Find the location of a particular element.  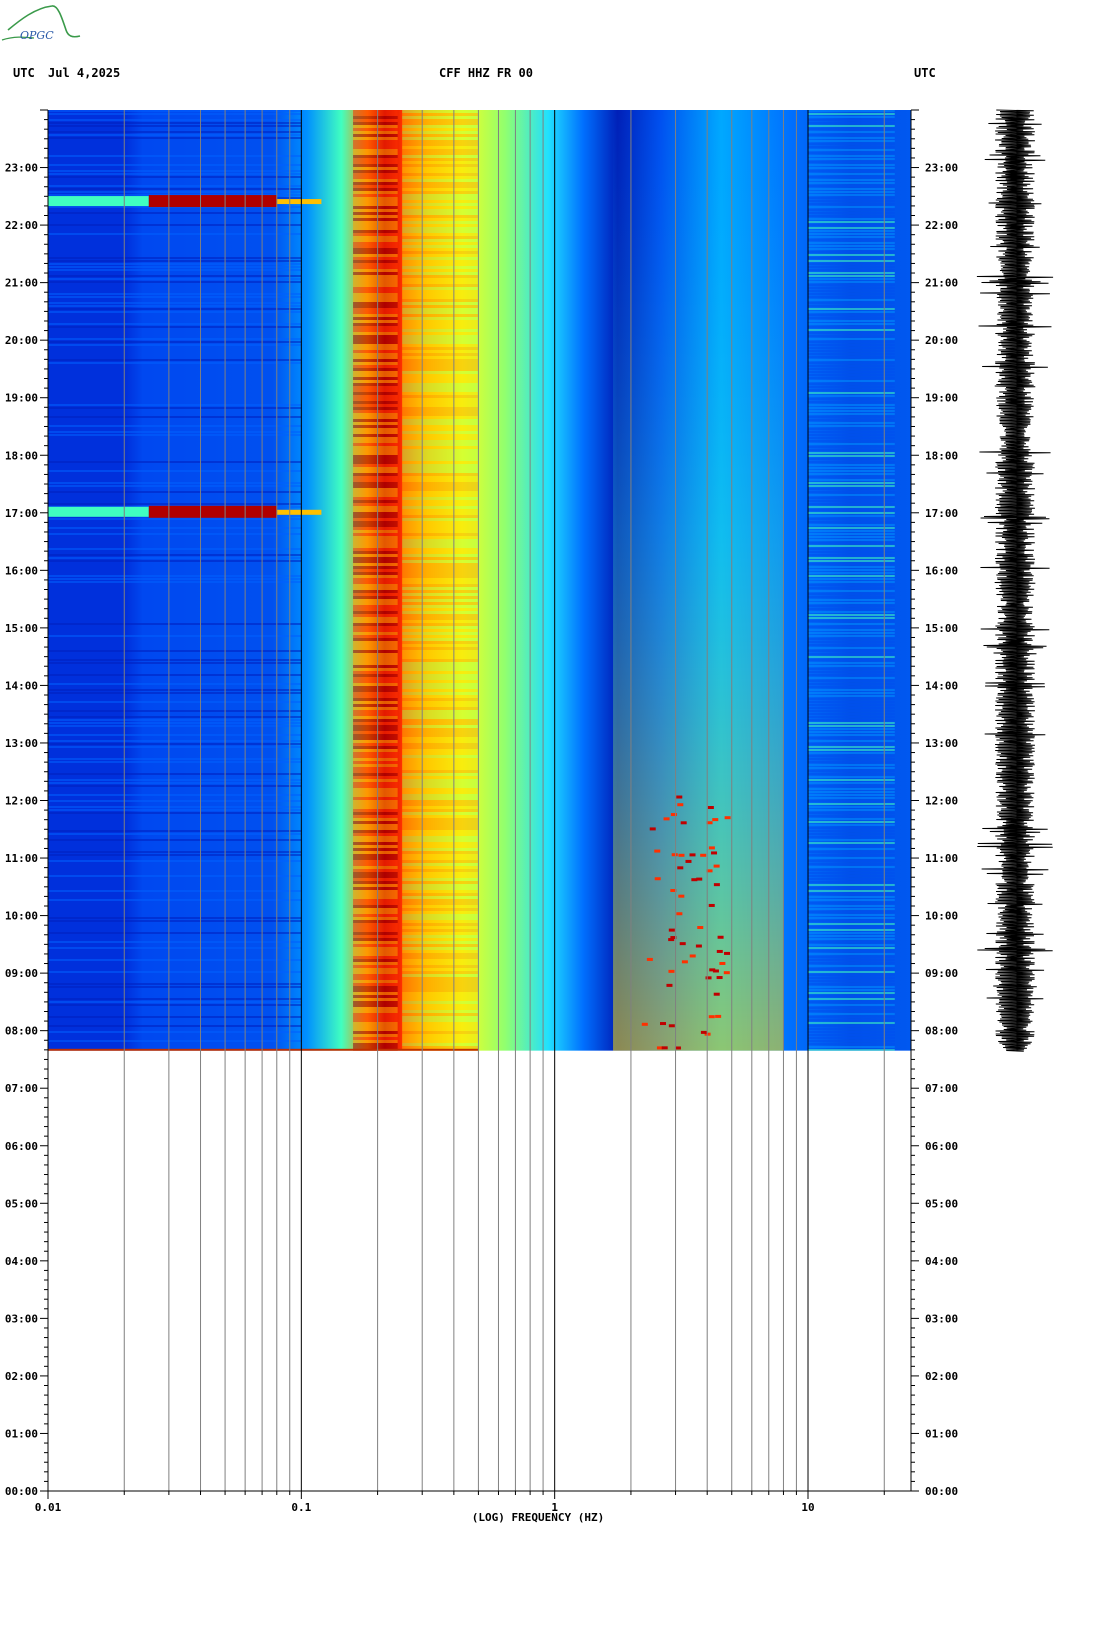

y-tick-label-left: 16:00 is located at coordinates (21, 570).